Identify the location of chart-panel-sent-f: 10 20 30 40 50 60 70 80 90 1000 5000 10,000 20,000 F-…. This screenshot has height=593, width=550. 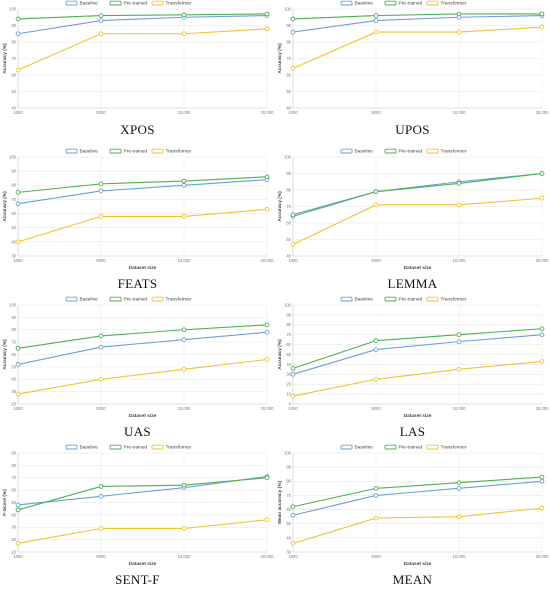
(137, 518).